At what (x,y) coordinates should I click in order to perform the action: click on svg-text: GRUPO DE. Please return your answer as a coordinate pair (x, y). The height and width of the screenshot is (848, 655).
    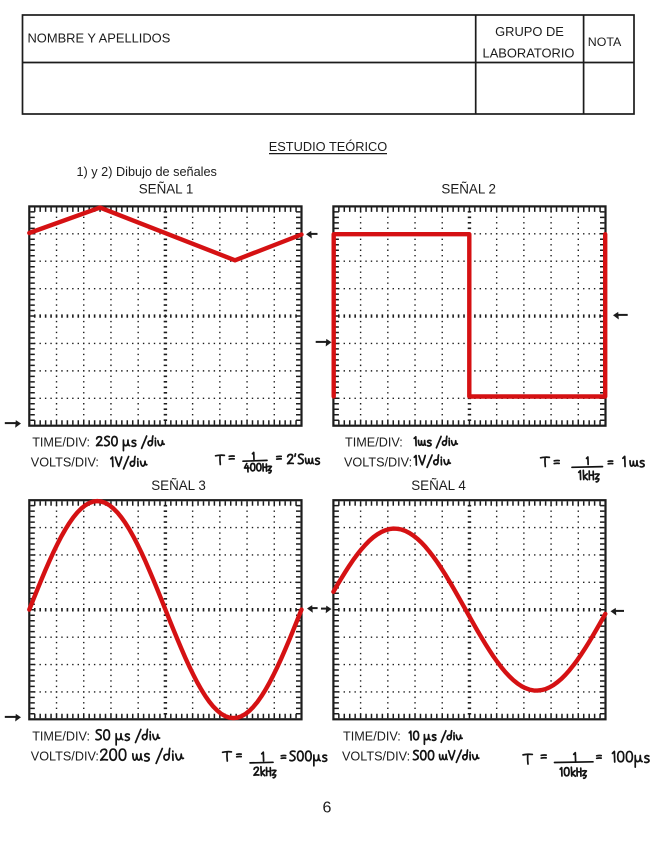
    Looking at the image, I should click on (529, 31).